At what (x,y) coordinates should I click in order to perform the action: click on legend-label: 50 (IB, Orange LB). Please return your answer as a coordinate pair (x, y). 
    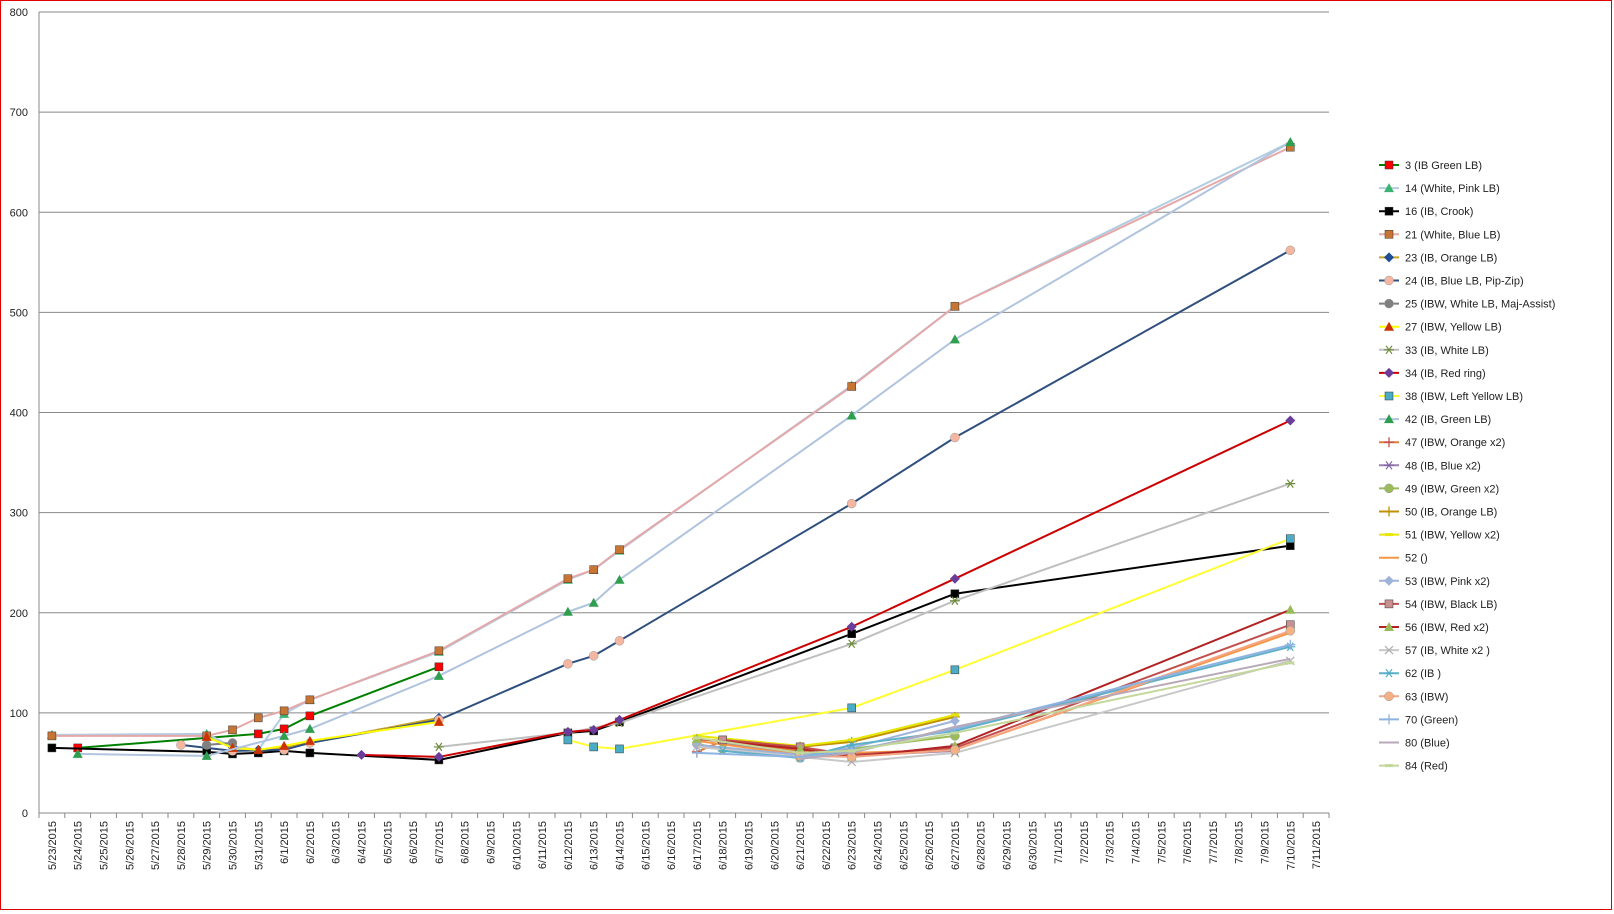
    Looking at the image, I should click on (1451, 513).